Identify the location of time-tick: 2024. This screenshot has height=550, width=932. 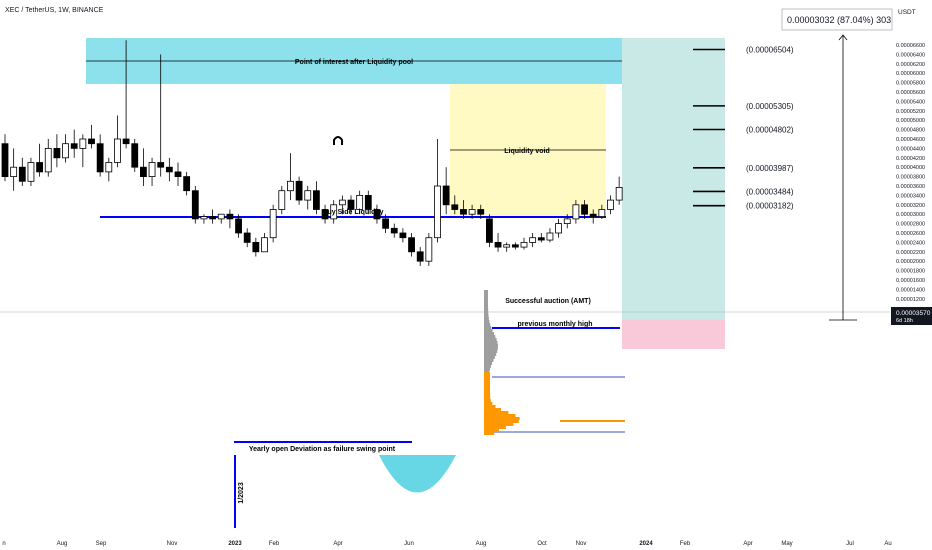
(646, 544).